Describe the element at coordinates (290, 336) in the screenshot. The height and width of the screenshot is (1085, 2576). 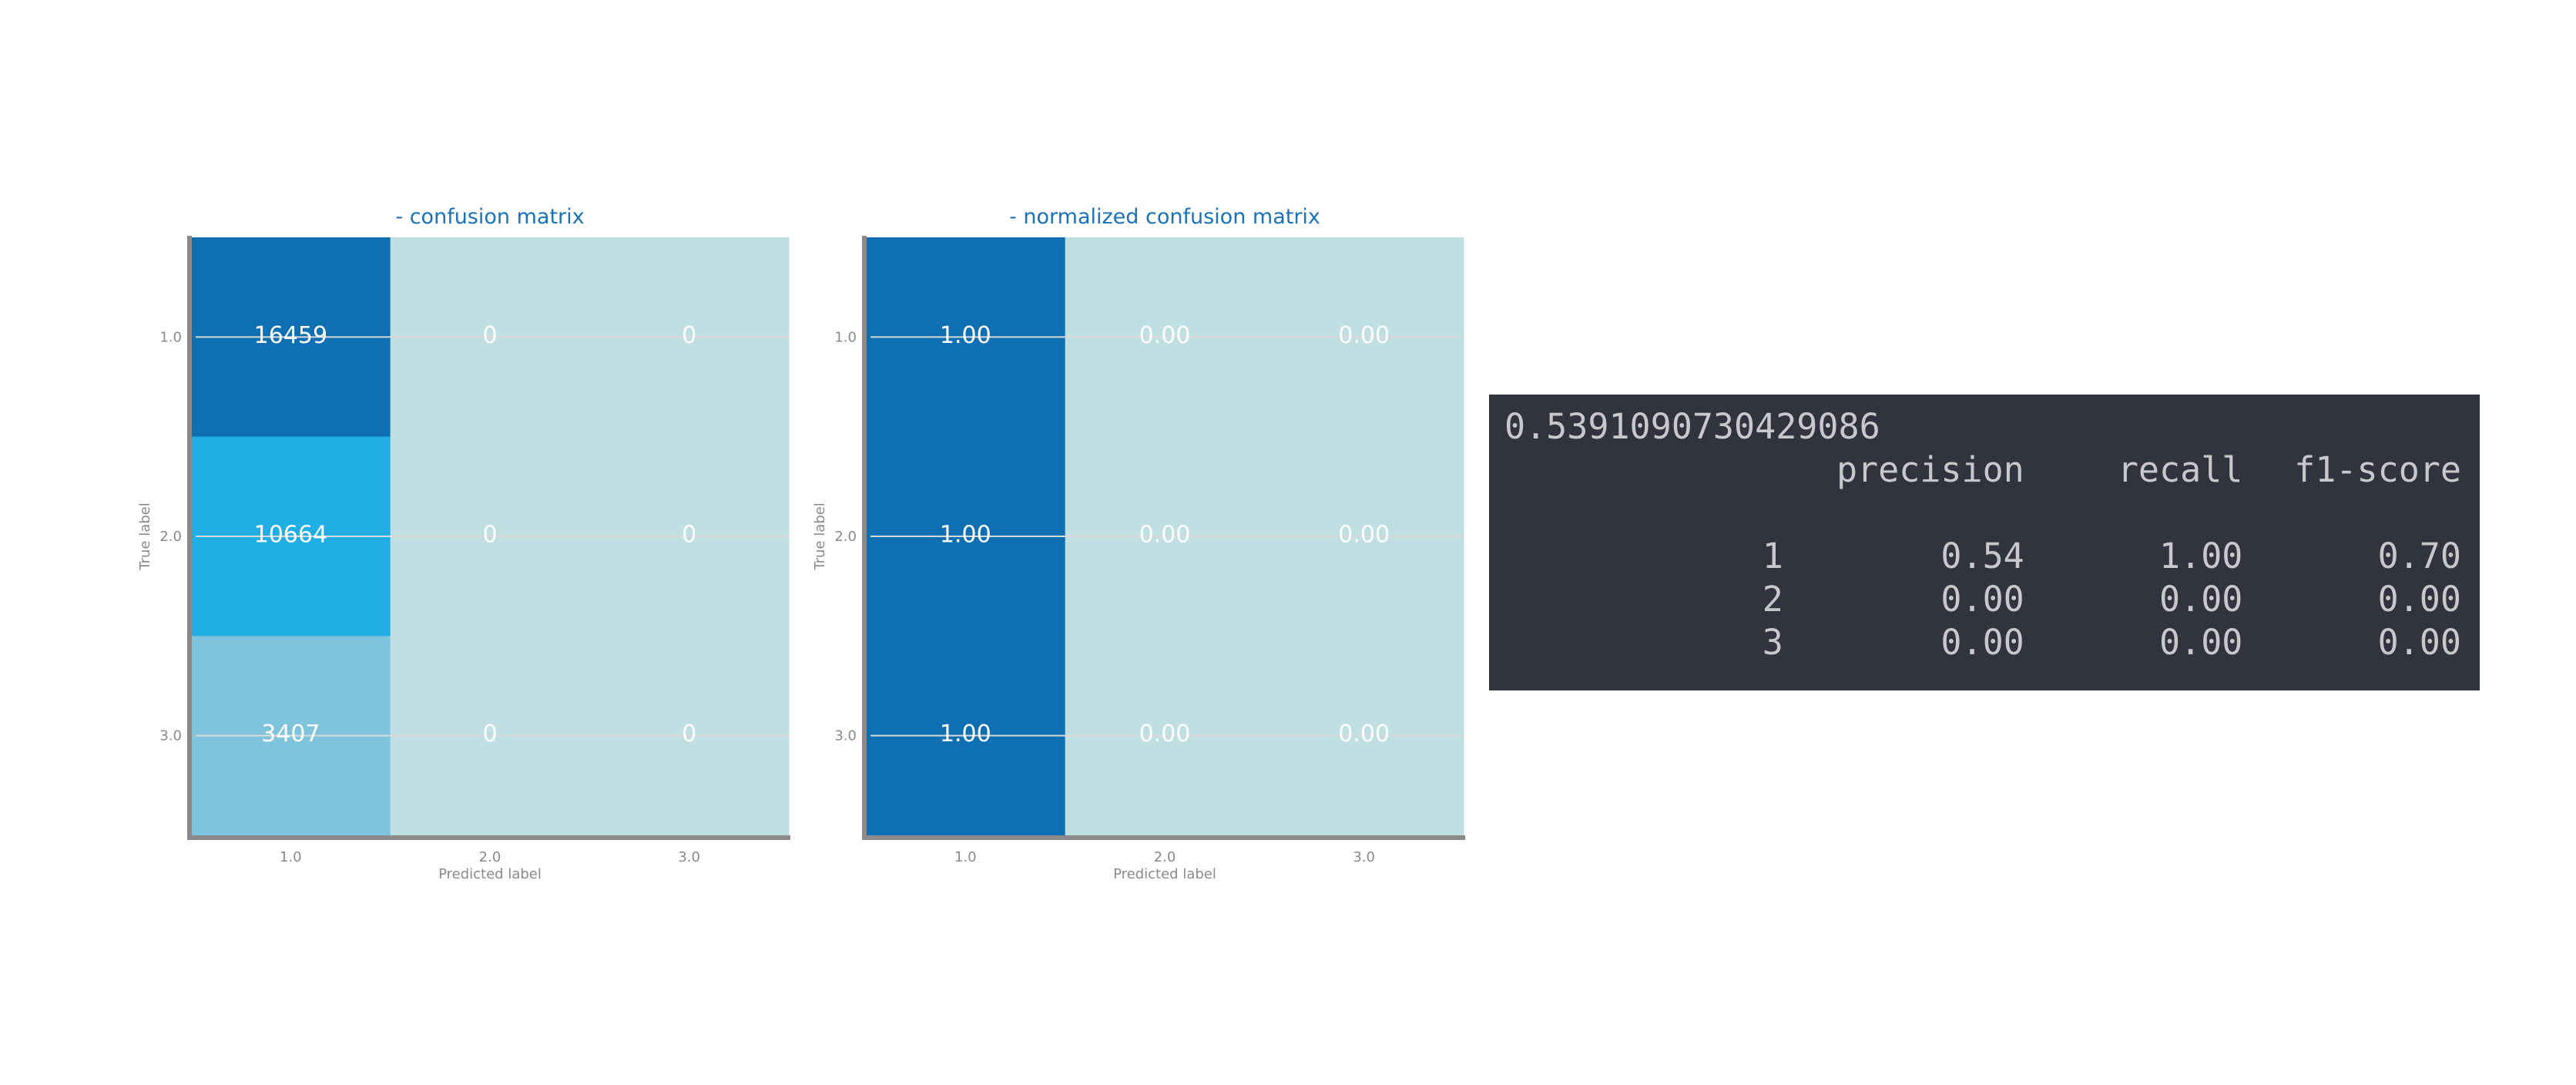
I see `cell-value-label: 16459` at that location.